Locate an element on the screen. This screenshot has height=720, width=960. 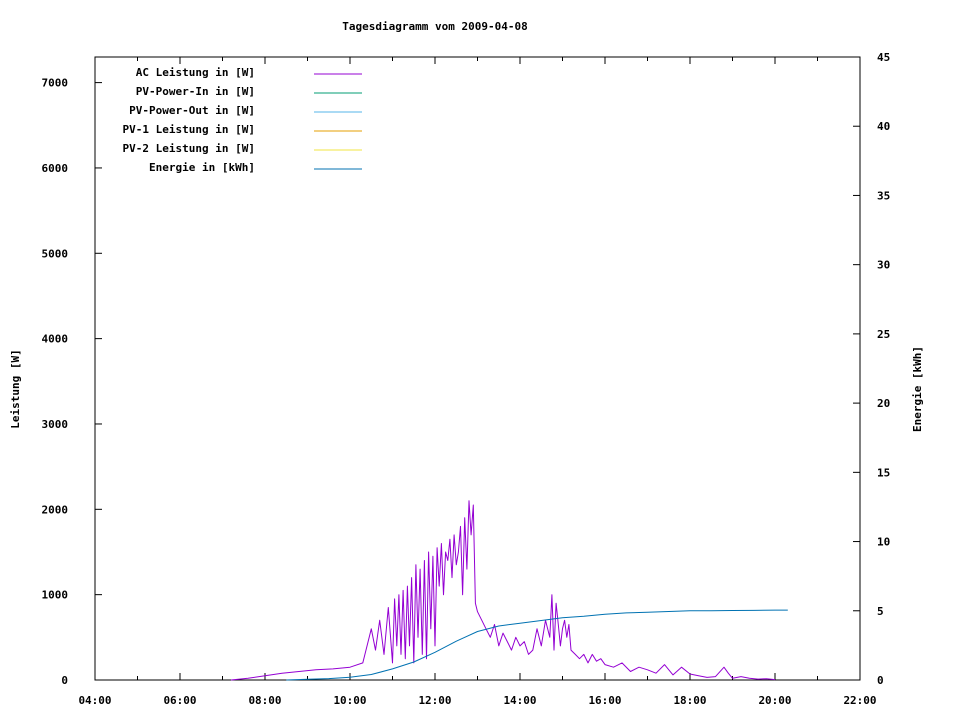
y2-tick-label: 40 is located at coordinates (883, 126).